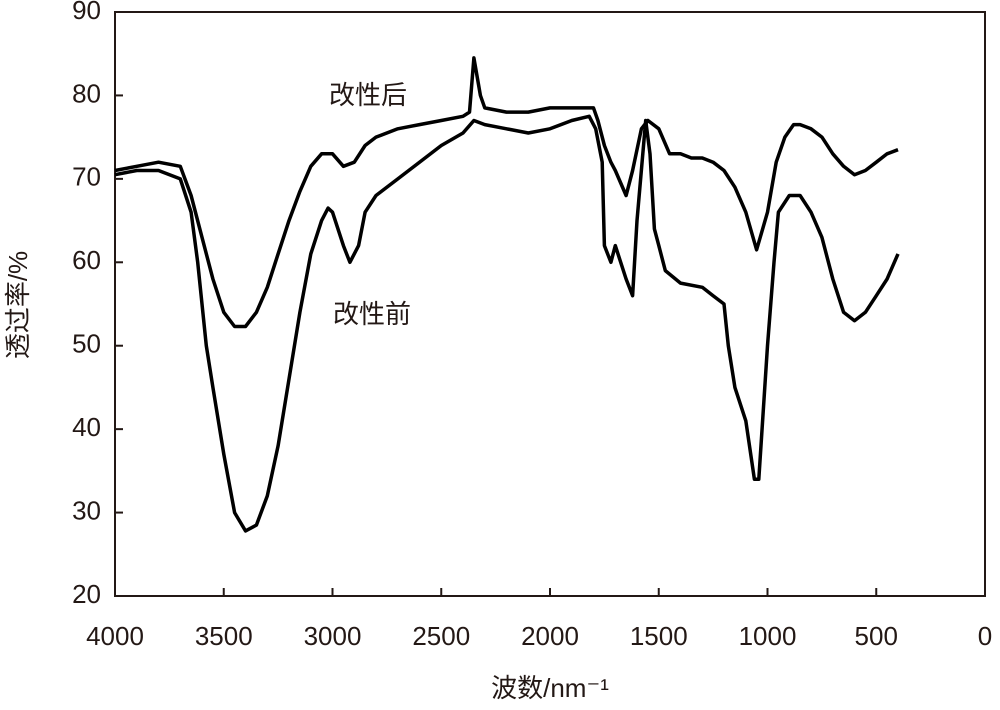 This screenshot has width=1000, height=710. Describe the element at coordinates (768, 636) in the screenshot. I see `x-tick-label: 1000` at that location.